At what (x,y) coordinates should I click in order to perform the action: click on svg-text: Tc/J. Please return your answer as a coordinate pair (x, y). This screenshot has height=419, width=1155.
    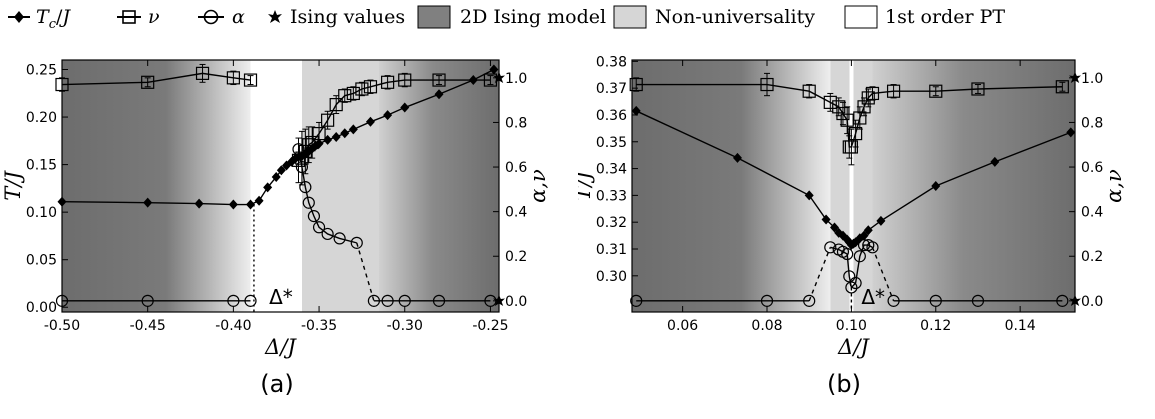
    Looking at the image, I should click on (53, 19).